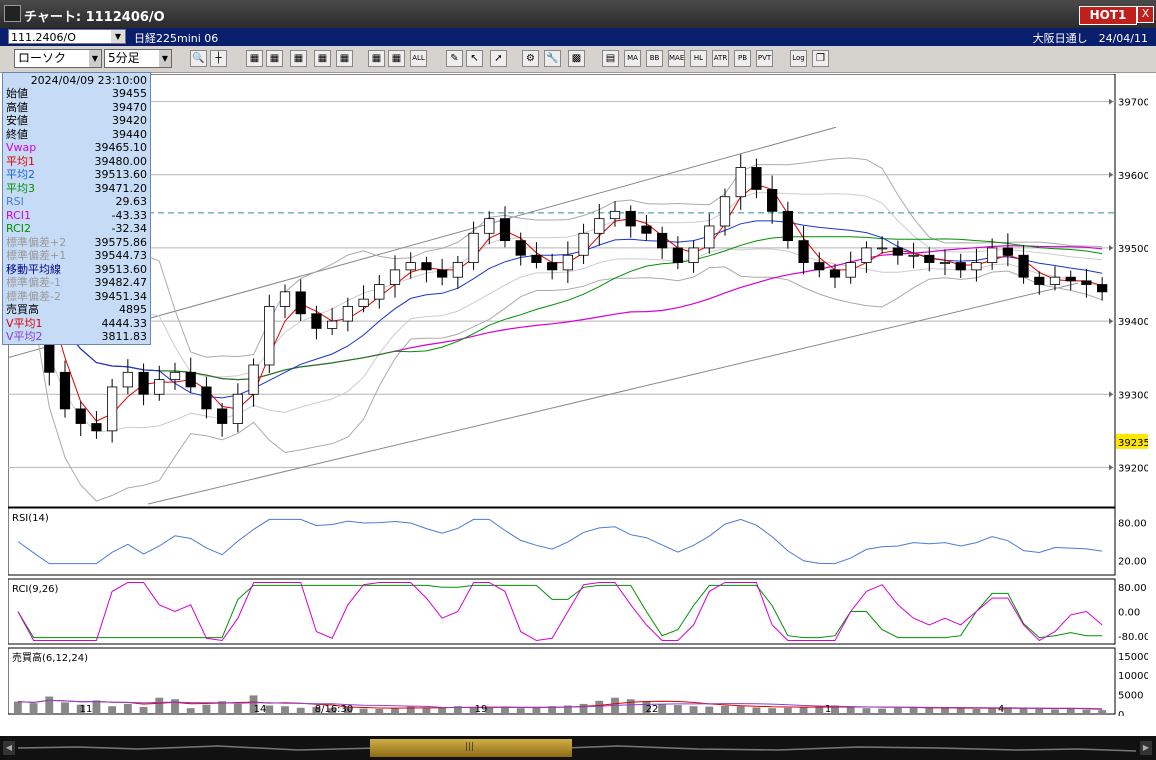  I want to click on timeframe-select: 5分足 ▼, so click(138, 58).